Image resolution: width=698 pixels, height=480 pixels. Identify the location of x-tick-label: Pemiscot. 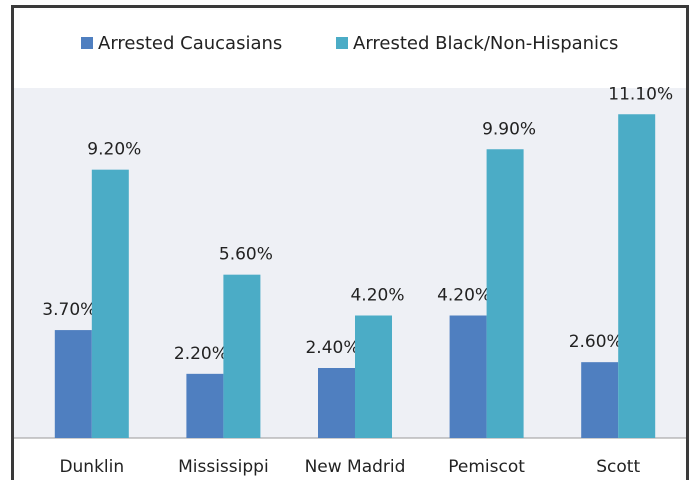
(486, 467).